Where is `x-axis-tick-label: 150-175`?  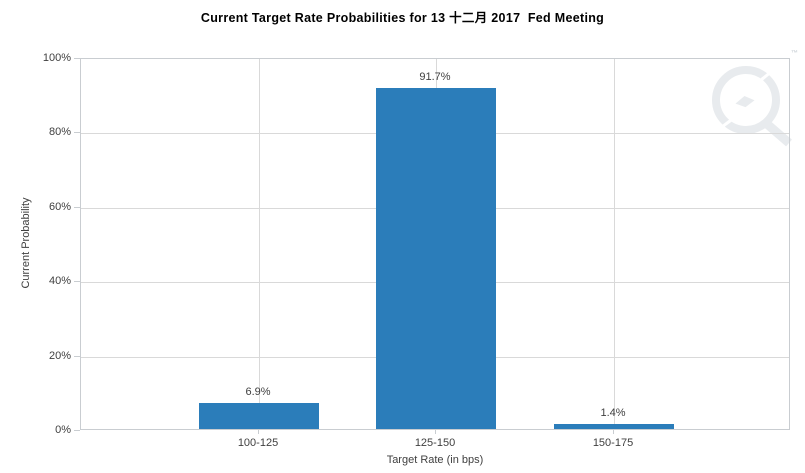 x-axis-tick-label: 150-175 is located at coordinates (613, 443).